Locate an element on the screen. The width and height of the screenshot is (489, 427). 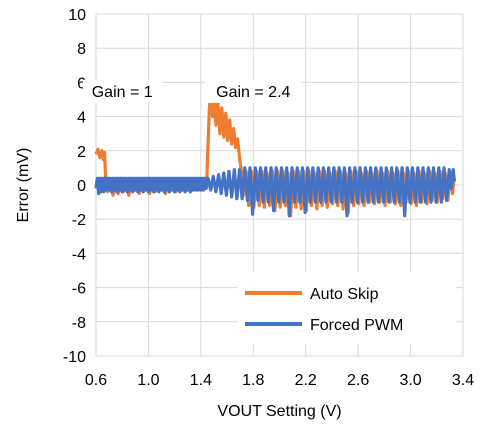
y-tick-labels: -10 -8 -6 -4 -2 0 2 4 6 8 10 is located at coordinates (74, 186).